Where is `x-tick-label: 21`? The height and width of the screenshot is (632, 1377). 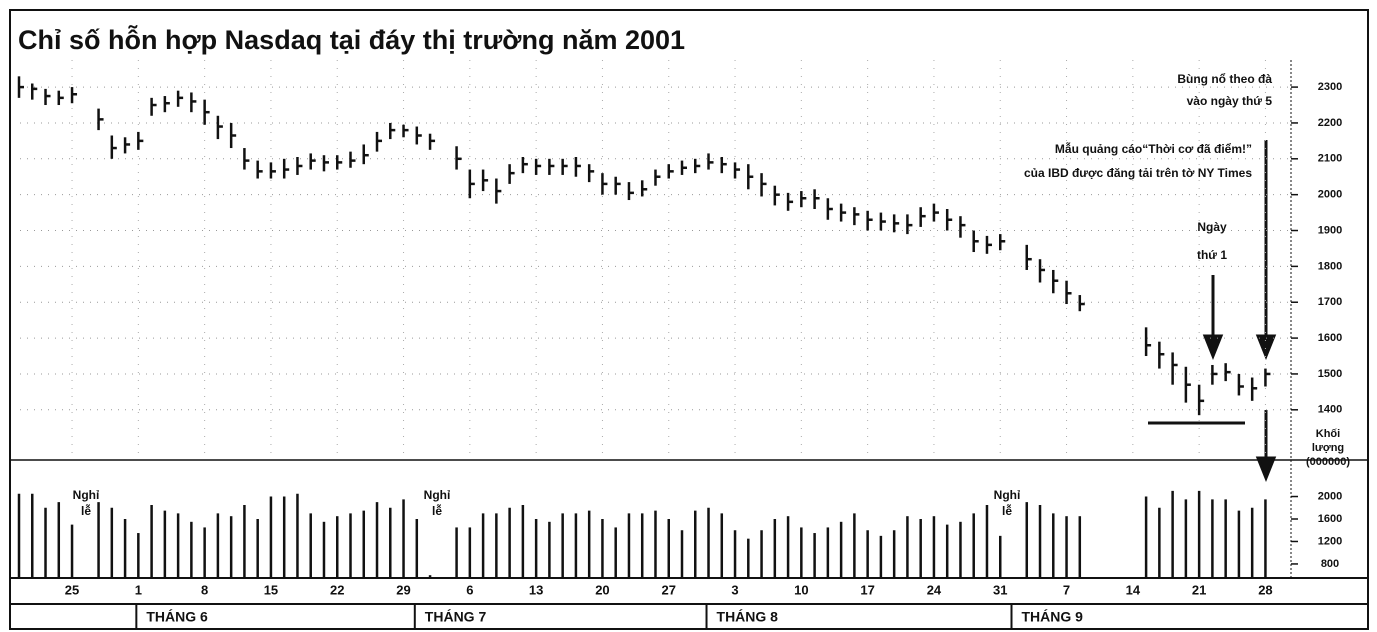 x-tick-label: 21 is located at coordinates (1199, 589).